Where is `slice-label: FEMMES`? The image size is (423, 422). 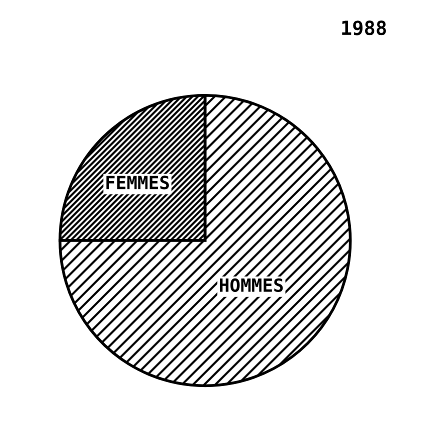
slice-label: FEMMES is located at coordinates (137, 183).